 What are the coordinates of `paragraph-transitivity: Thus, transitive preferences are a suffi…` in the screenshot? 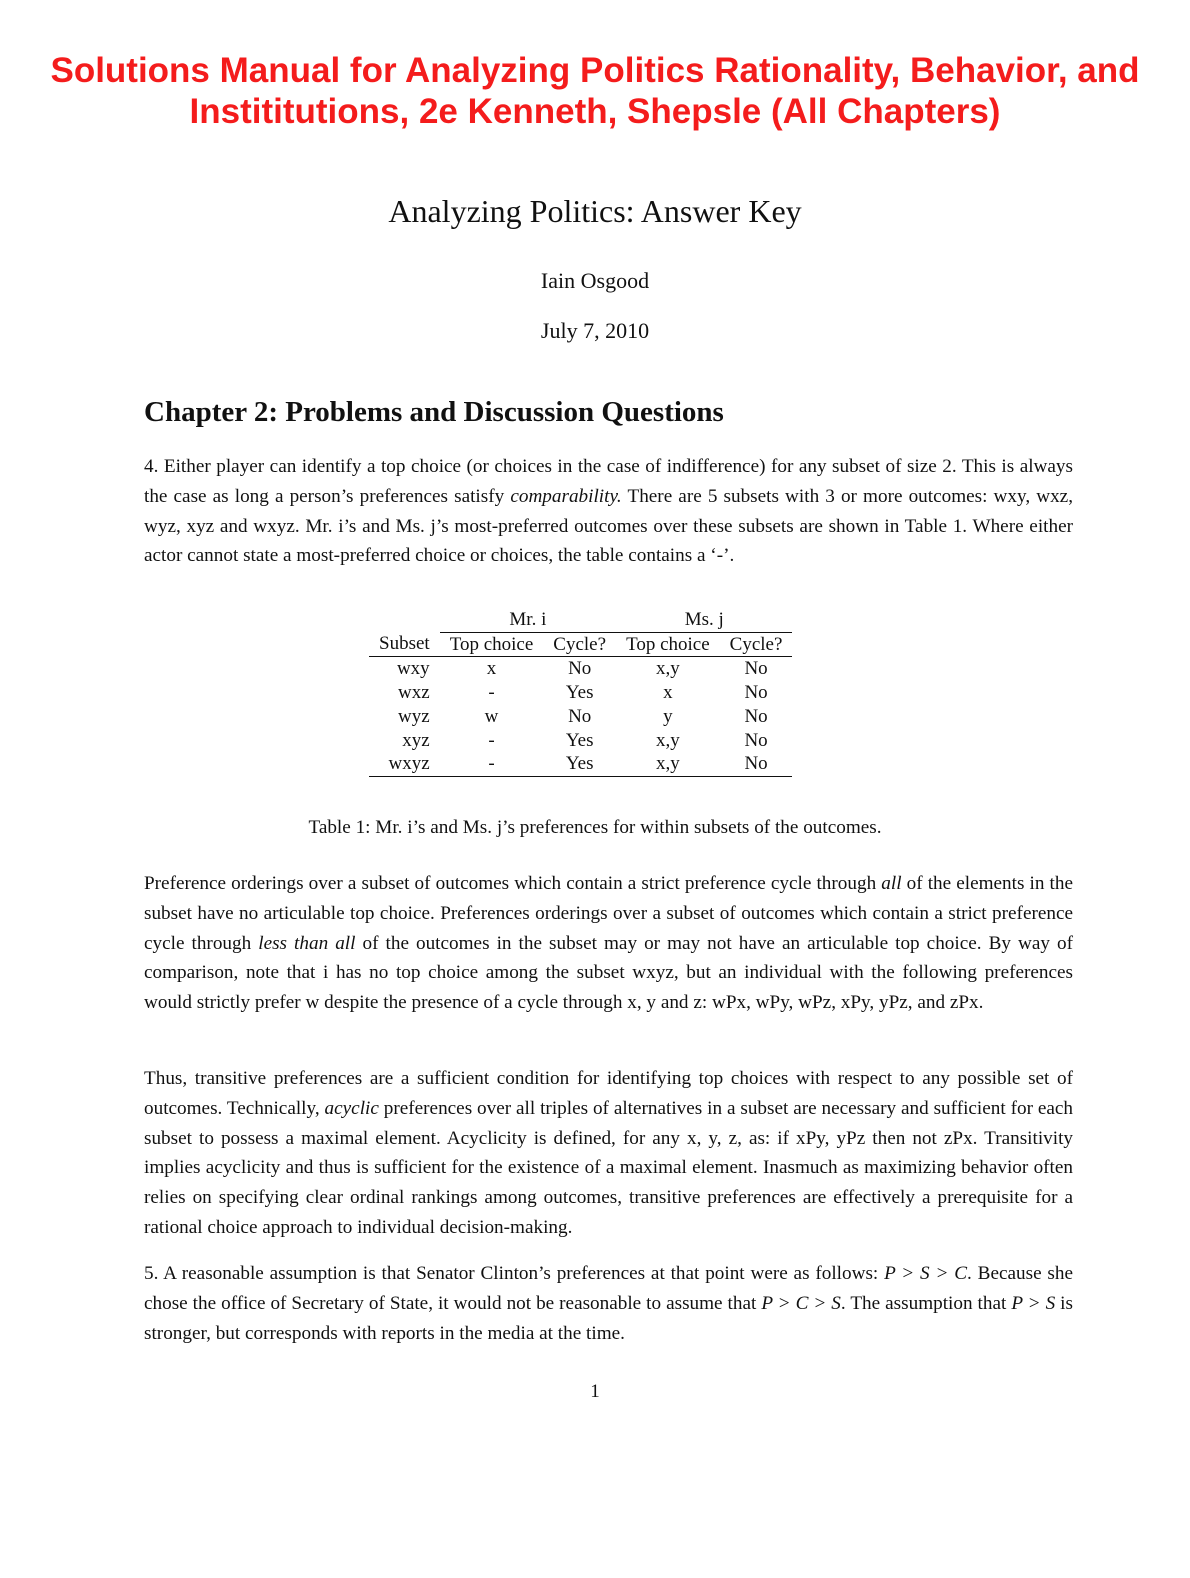 It's located at (608, 1153).